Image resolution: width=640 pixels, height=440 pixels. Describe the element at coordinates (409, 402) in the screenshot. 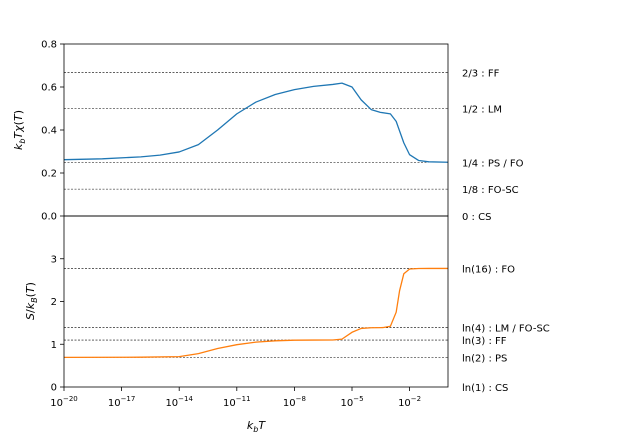

I see `x-tick-label: 10⁻²` at that location.